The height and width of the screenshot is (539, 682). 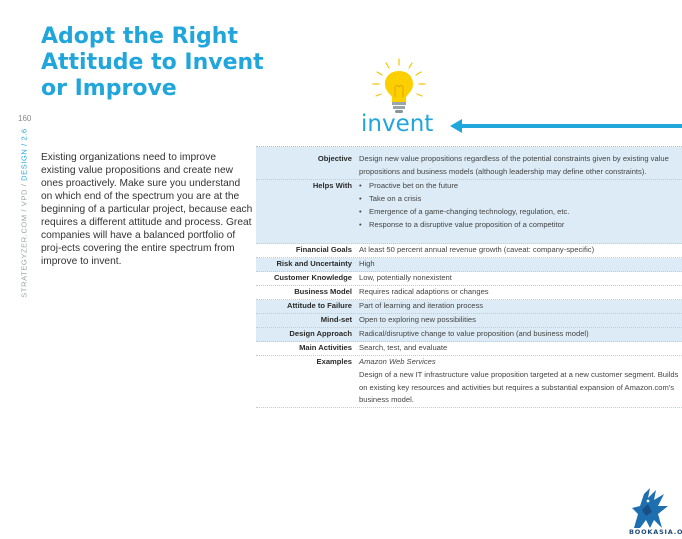 What do you see at coordinates (397, 361) in the screenshot?
I see `example-company: Amazon Web Services` at bounding box center [397, 361].